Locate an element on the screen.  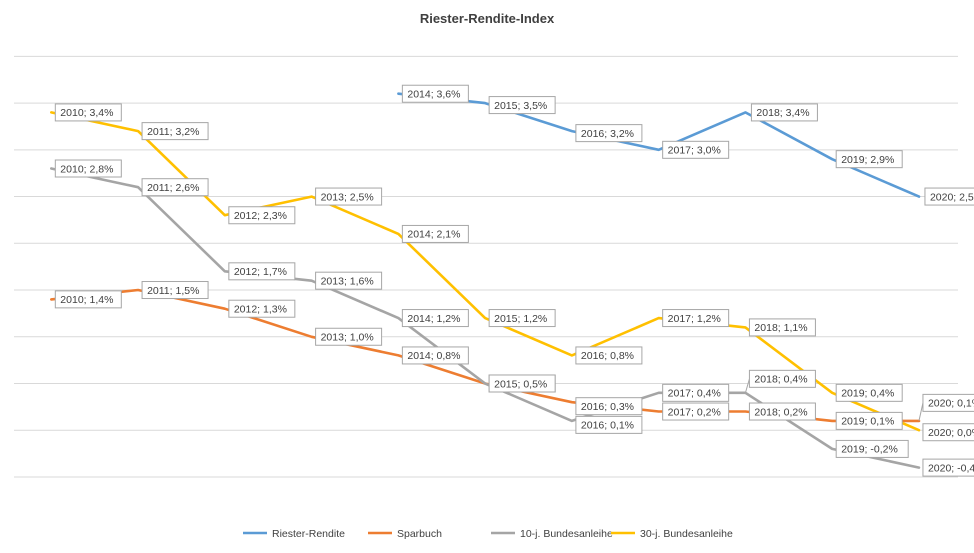
data-label-text: 2016; 0,1% is located at coordinates (607, 426).